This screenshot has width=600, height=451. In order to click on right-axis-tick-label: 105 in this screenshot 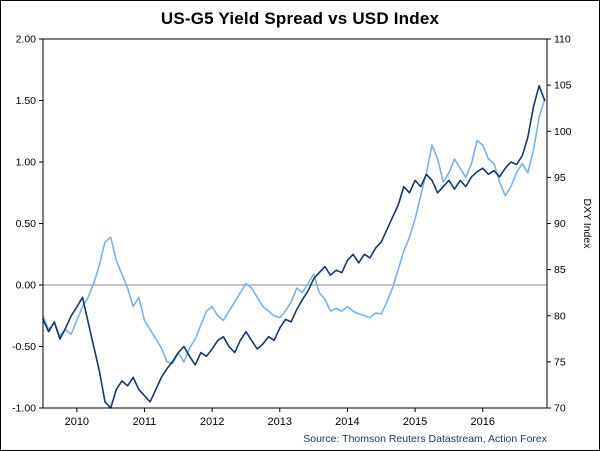, I will do `click(563, 86)`.